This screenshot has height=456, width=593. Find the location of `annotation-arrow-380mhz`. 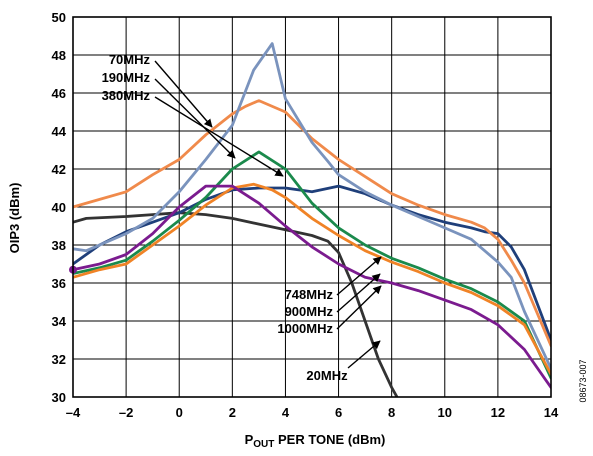

annotation-arrow-380mhz is located at coordinates (219, 136).